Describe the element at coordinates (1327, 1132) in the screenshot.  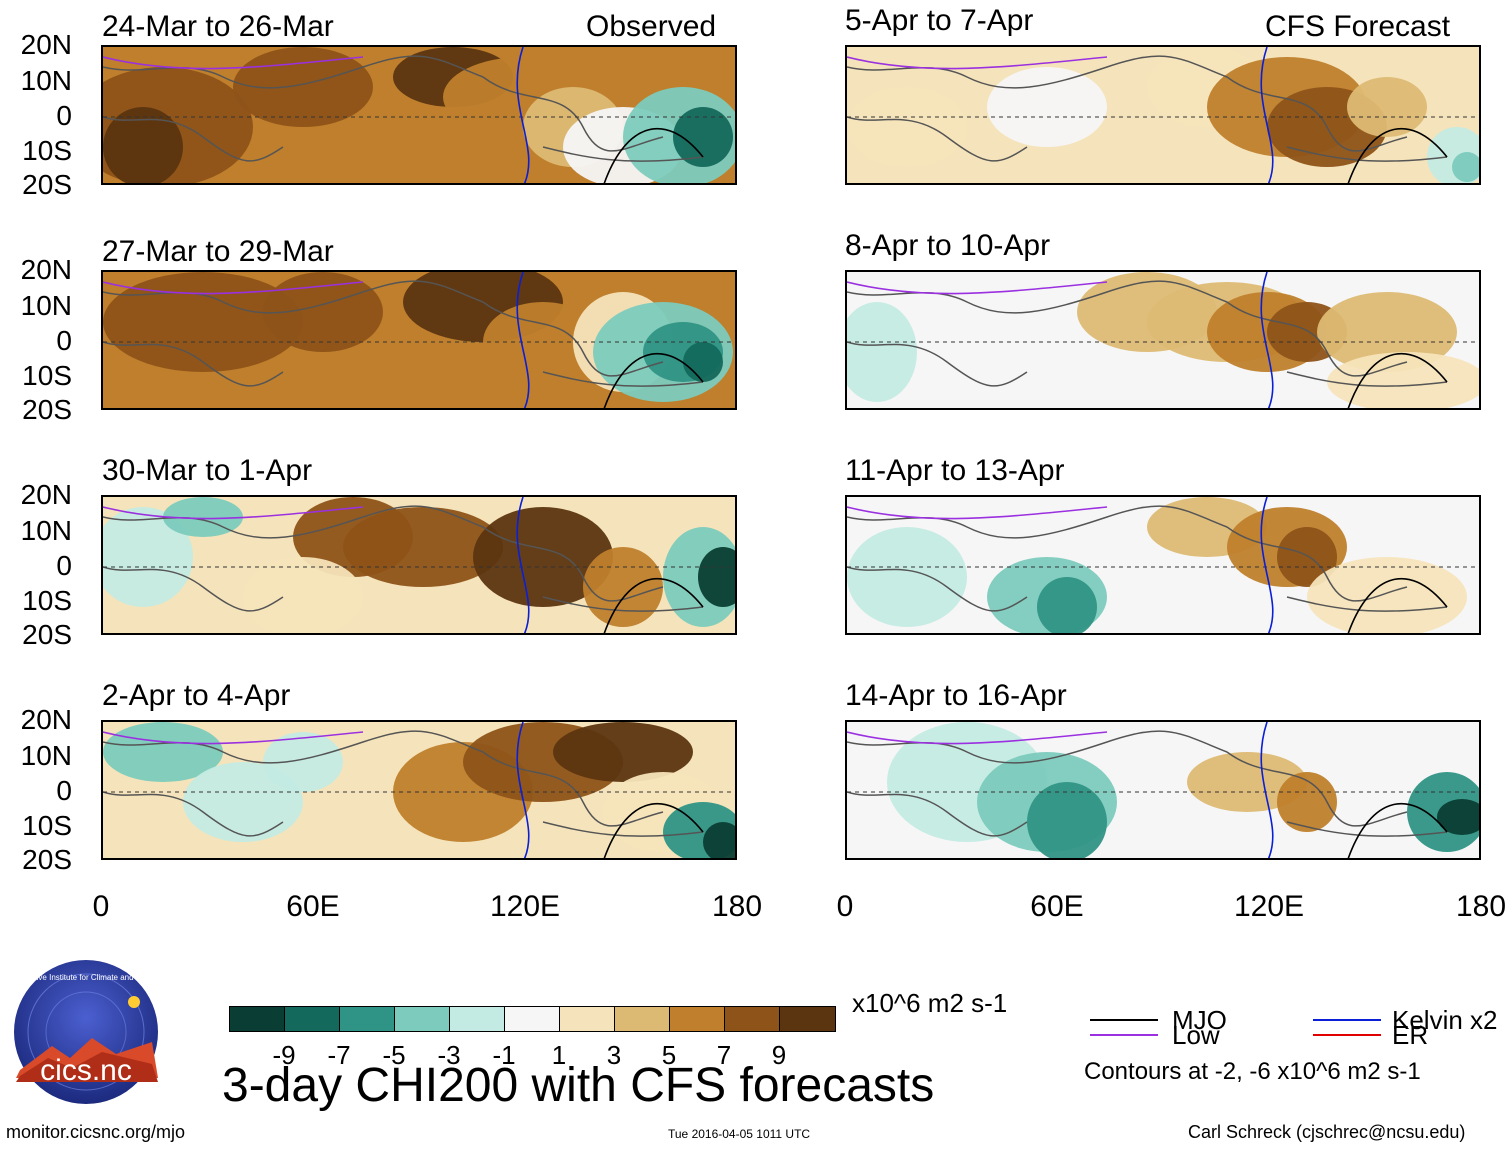
I see `footer-author: Carl Schreck (cjschrec@ncsu.edu)` at that location.